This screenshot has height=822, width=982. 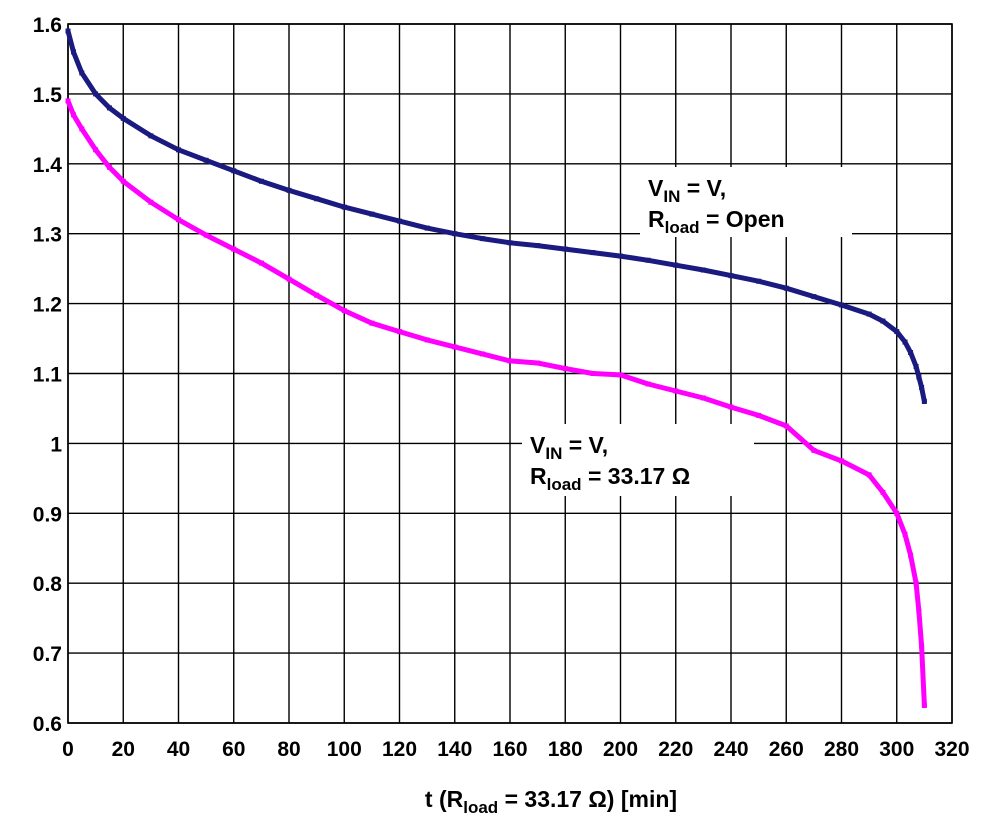 What do you see at coordinates (951, 749) in the screenshot?
I see `x-tick-label-16: 320` at bounding box center [951, 749].